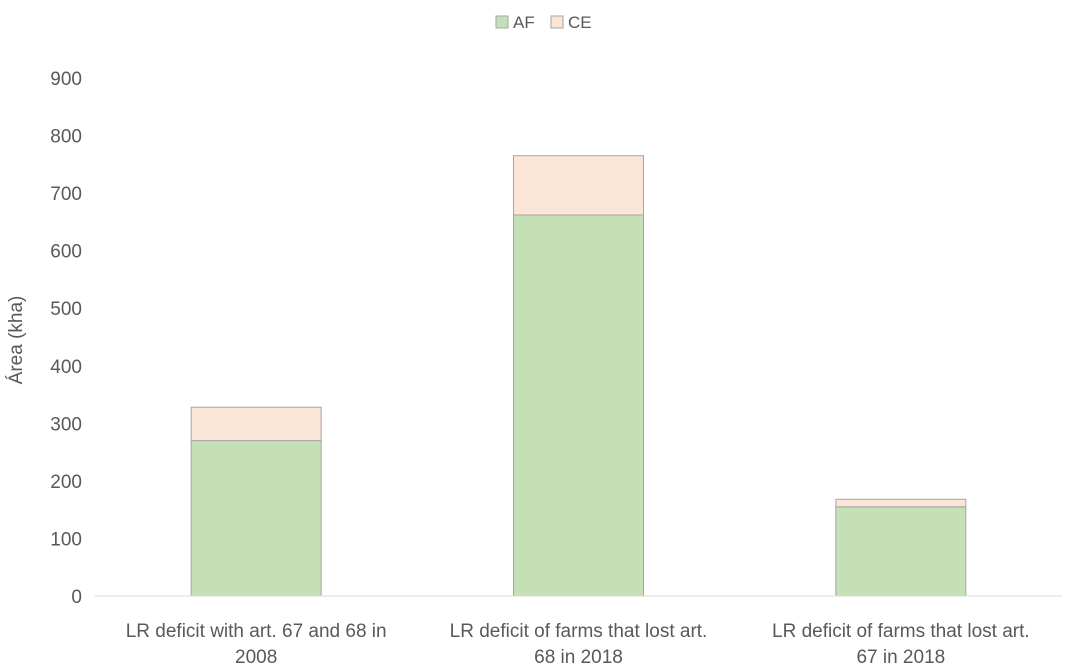  Describe the element at coordinates (66, 338) in the screenshot. I see `y-axis-ticks: 0 100 200 300 400 500 600 700 800 900` at that location.